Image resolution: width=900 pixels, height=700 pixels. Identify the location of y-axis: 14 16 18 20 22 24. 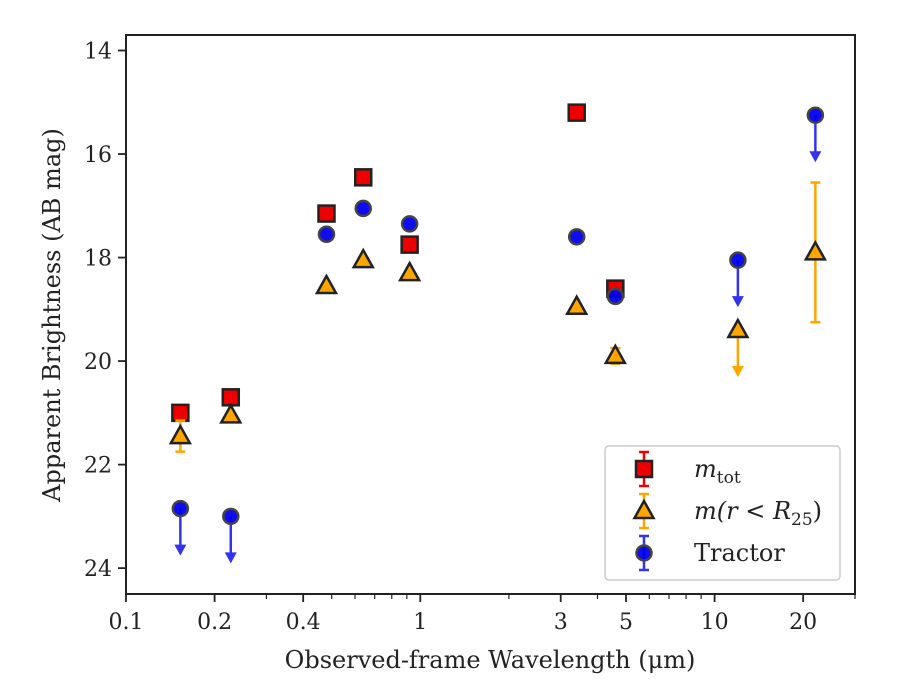
(105, 311).